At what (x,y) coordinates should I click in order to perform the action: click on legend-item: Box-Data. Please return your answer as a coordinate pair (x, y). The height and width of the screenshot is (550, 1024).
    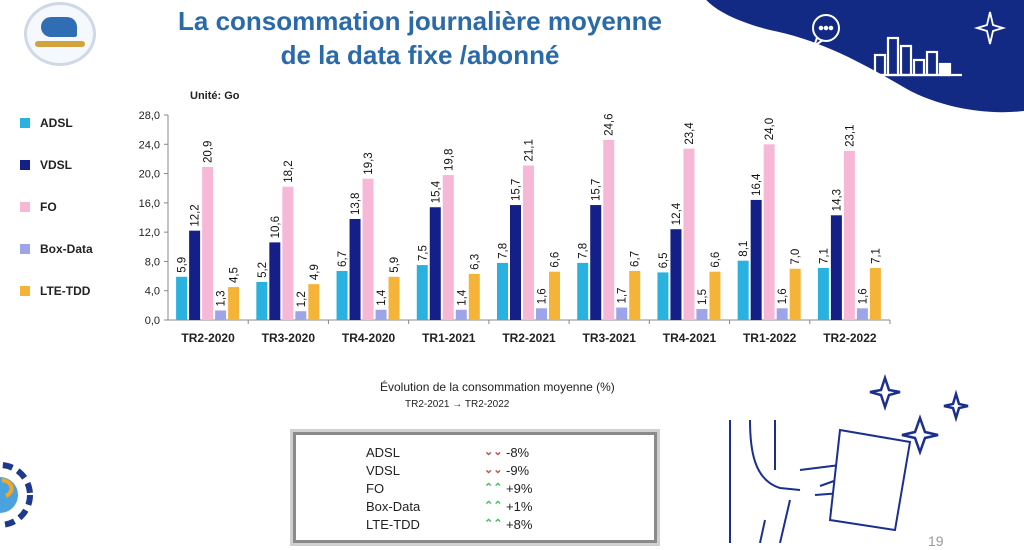
    Looking at the image, I should click on (56, 249).